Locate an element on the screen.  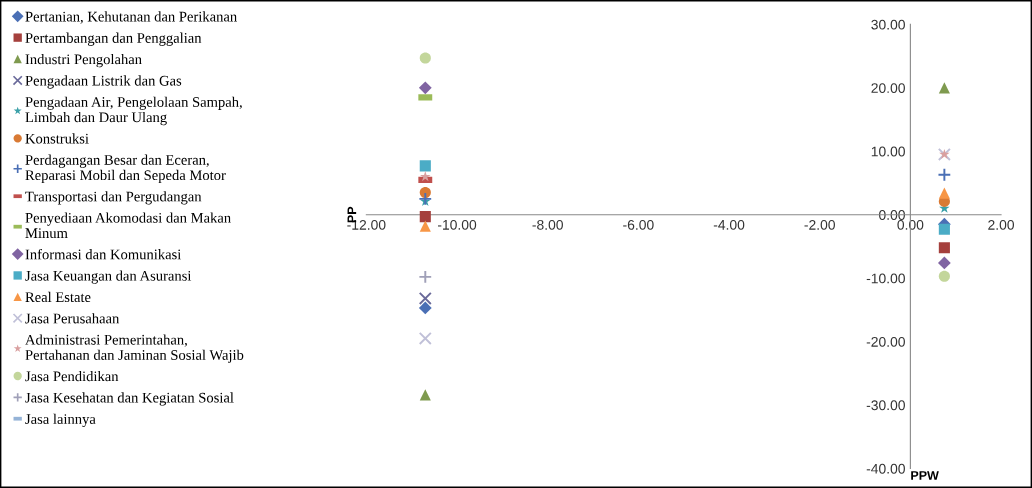
legend-label: Transportasi dan Pergudangan is located at coordinates (113, 198).